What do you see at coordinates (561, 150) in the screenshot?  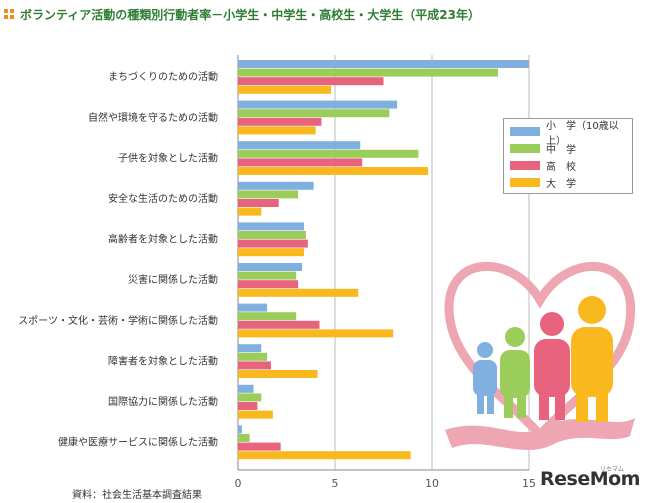 I see `legend-label: 中 学` at bounding box center [561, 150].